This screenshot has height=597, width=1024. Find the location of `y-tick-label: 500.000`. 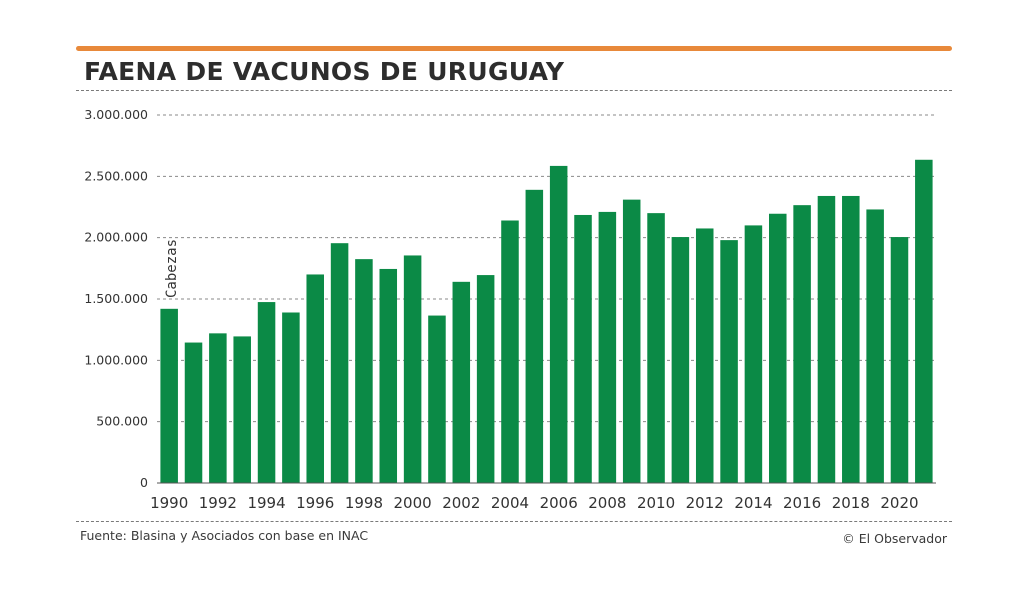

y-tick-label: 500.000 is located at coordinates (122, 421).